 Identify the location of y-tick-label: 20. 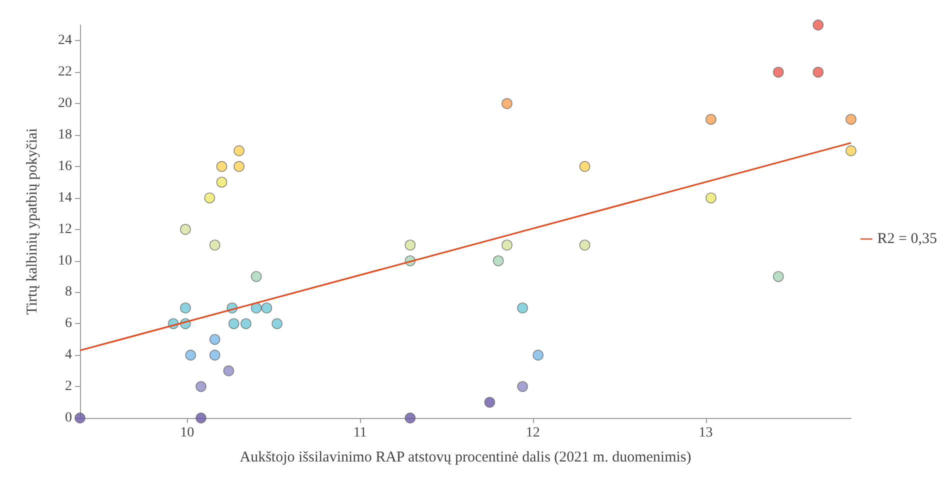
(65, 104).